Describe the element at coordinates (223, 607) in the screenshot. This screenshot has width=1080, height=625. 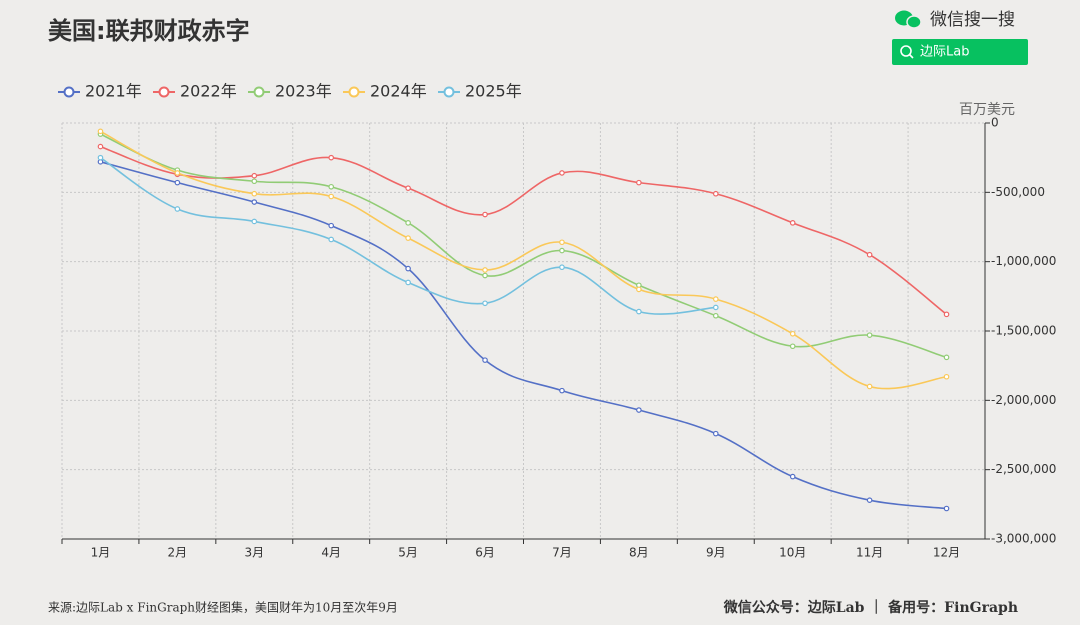
I see `source: 来源:边际Lab x FinGraph财经图集，美国财年为10月至次年9月` at that location.